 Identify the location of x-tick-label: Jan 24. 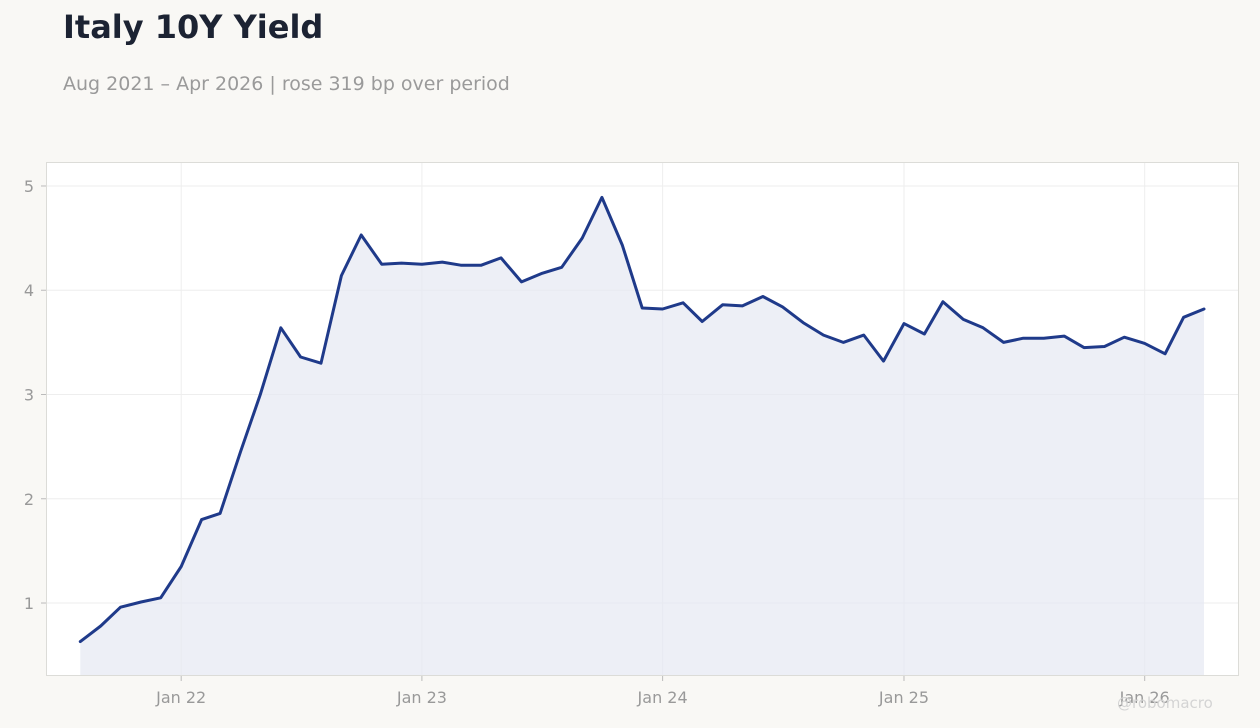
(662, 697).